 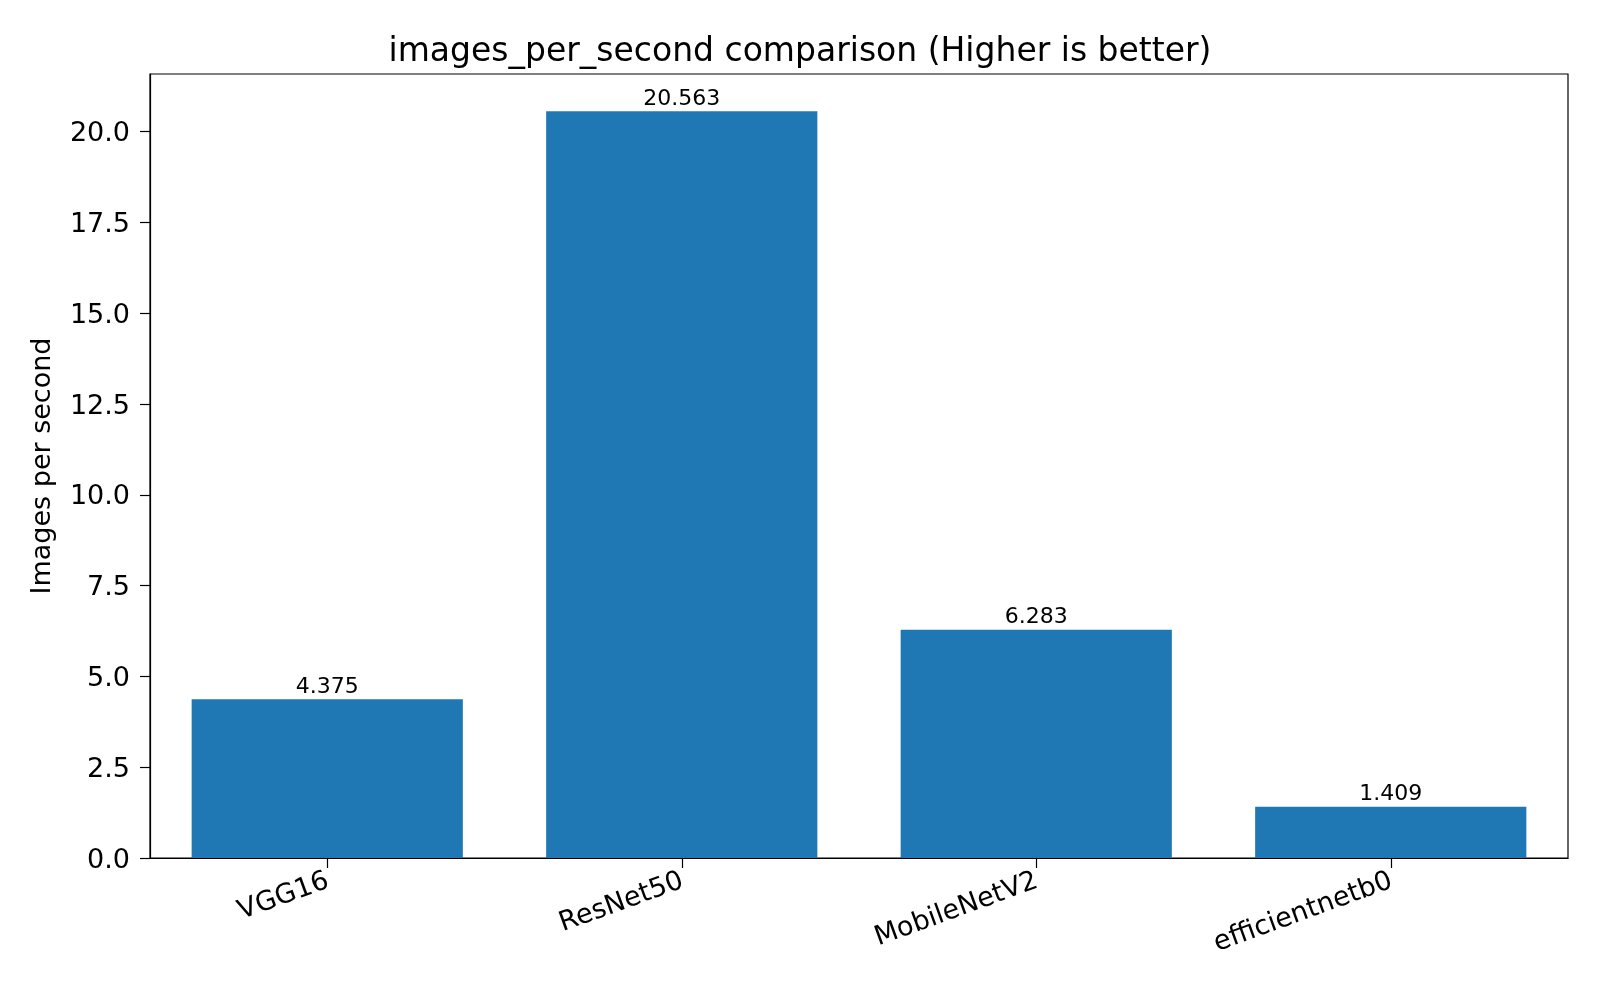 What do you see at coordinates (99, 223) in the screenshot?
I see `y-tick-label: 17.5` at bounding box center [99, 223].